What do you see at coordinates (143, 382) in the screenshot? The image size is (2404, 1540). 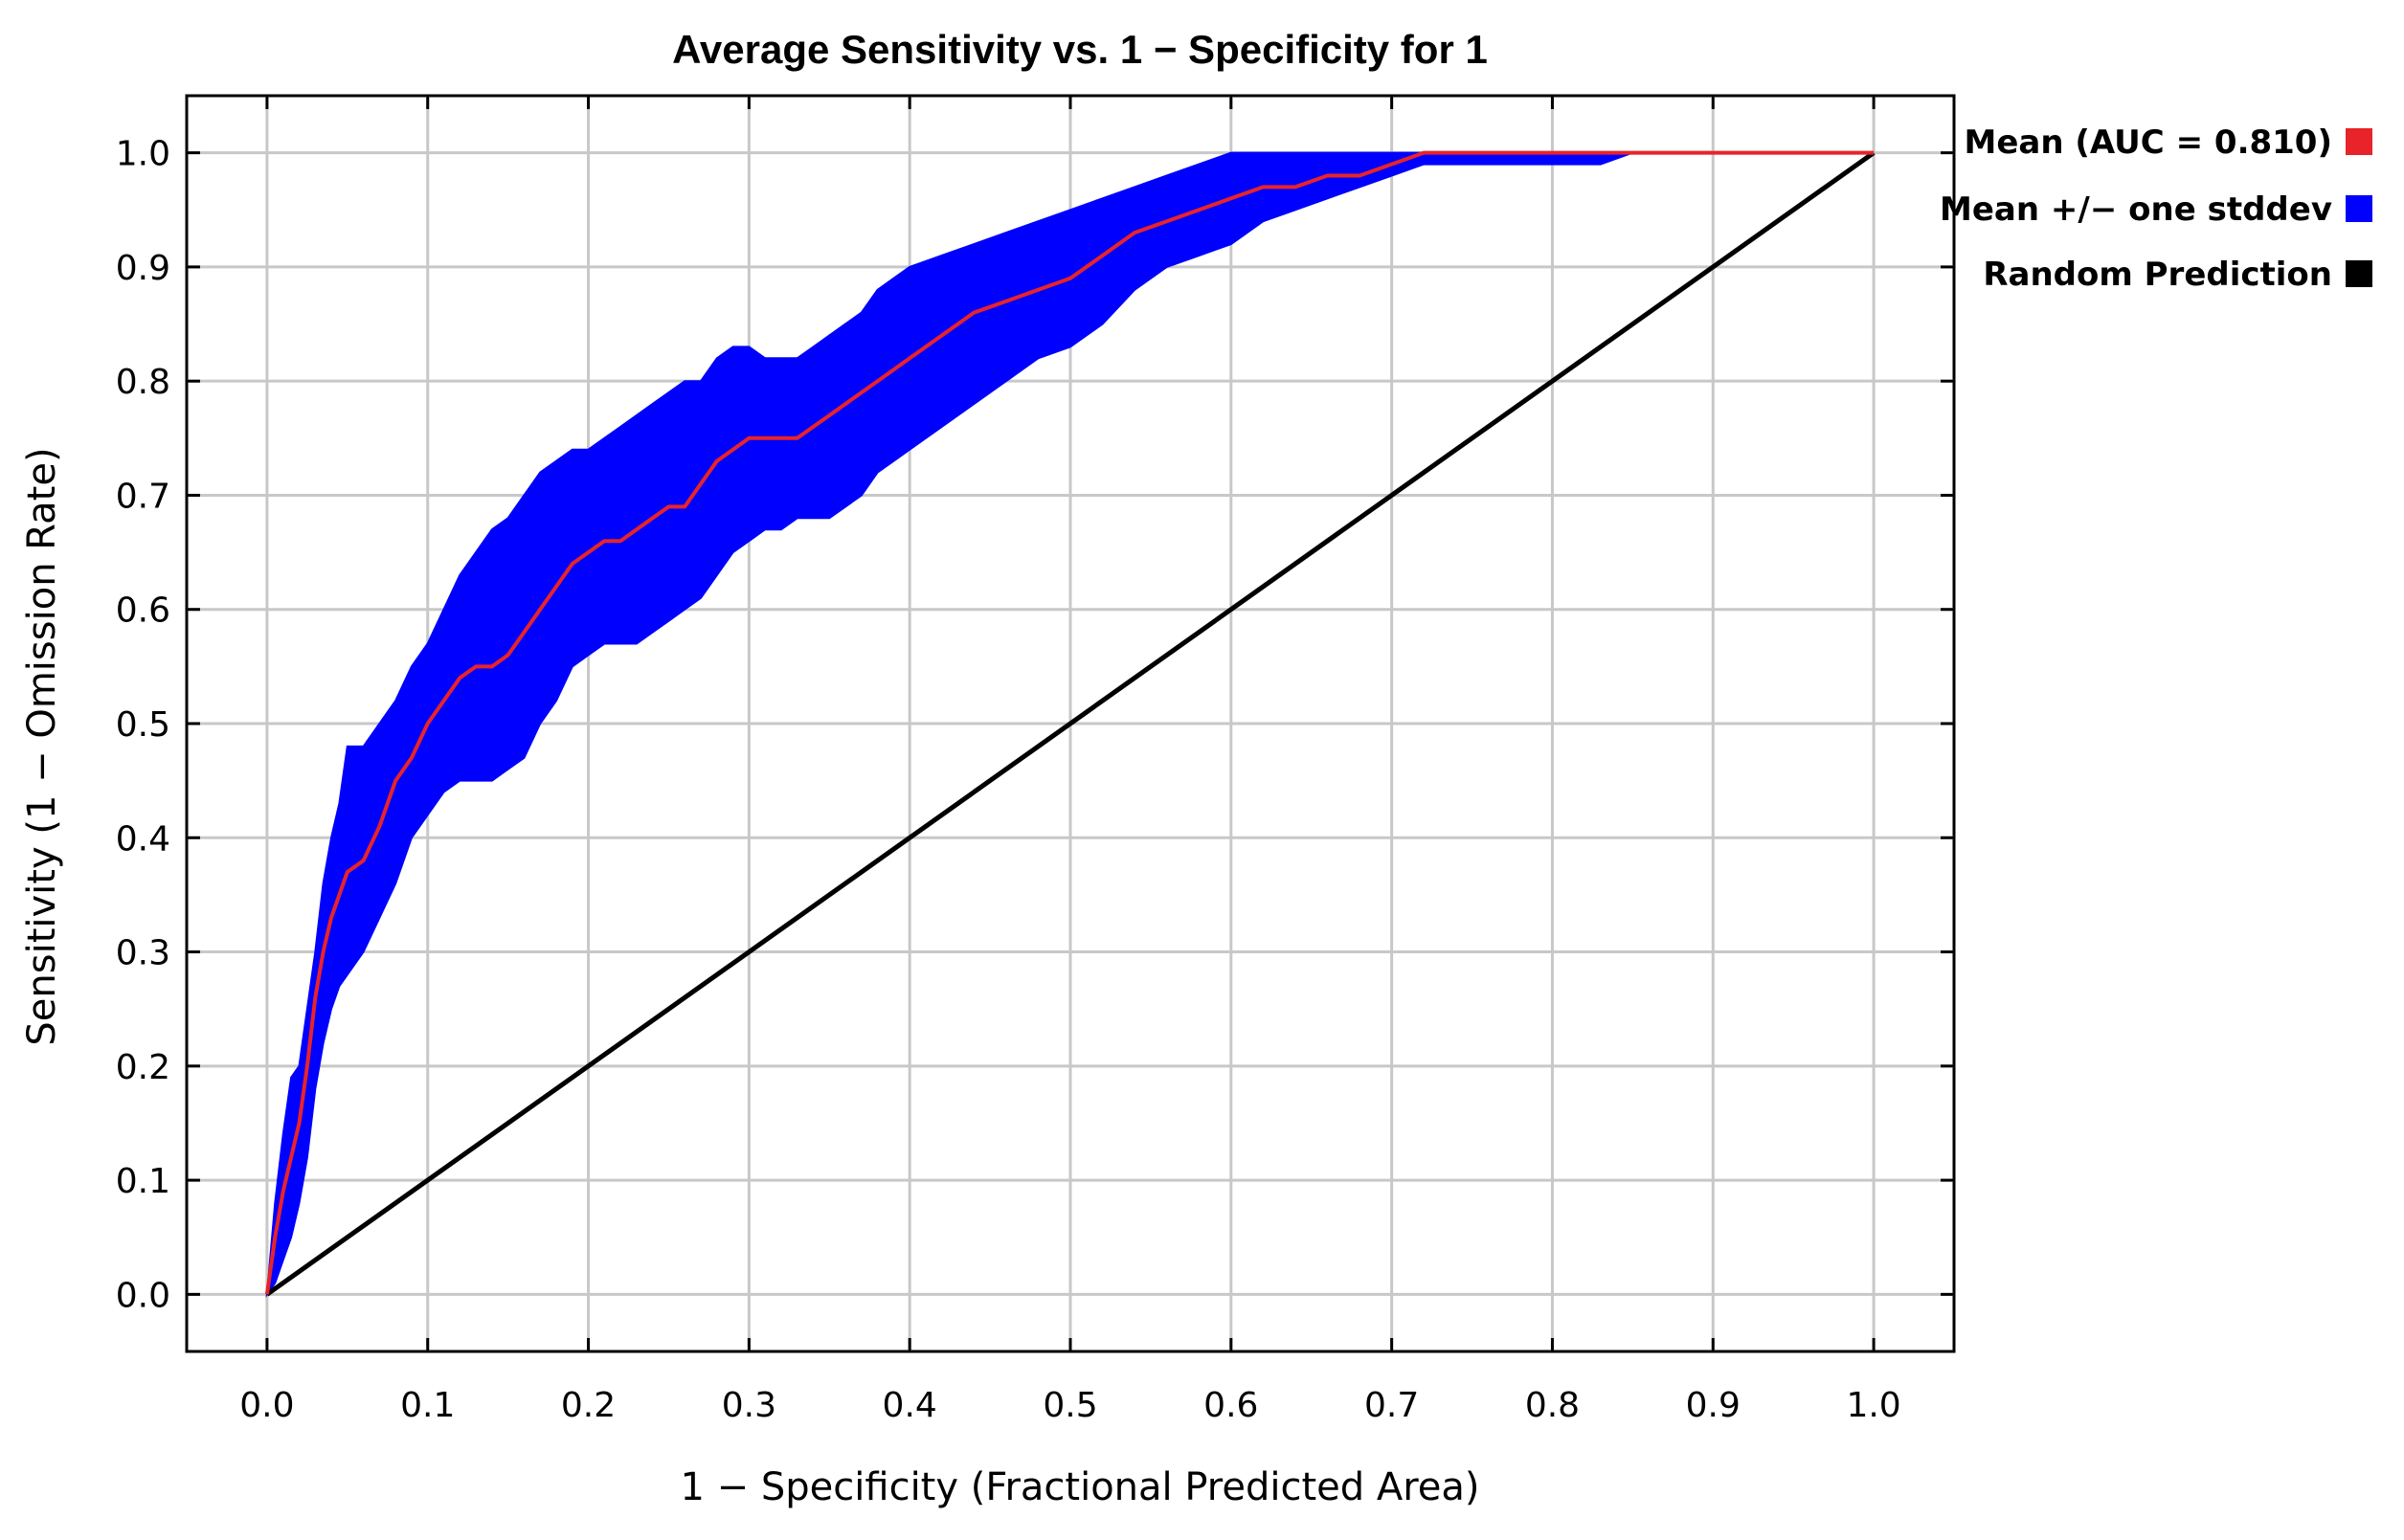 I see `y-tick-label: 0.8` at bounding box center [143, 382].